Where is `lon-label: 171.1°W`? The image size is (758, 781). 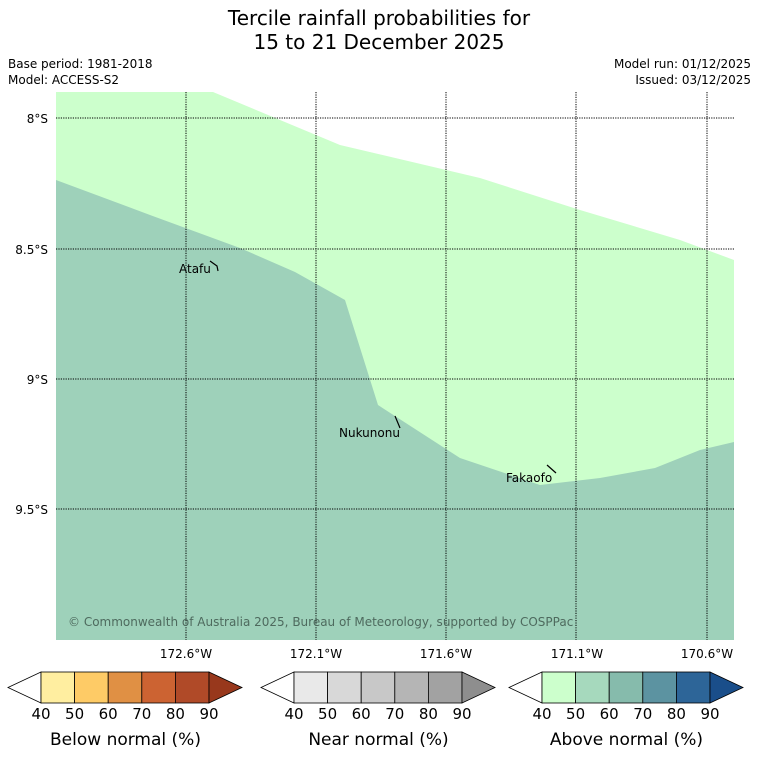
lon-label: 171.1°W is located at coordinates (577, 654).